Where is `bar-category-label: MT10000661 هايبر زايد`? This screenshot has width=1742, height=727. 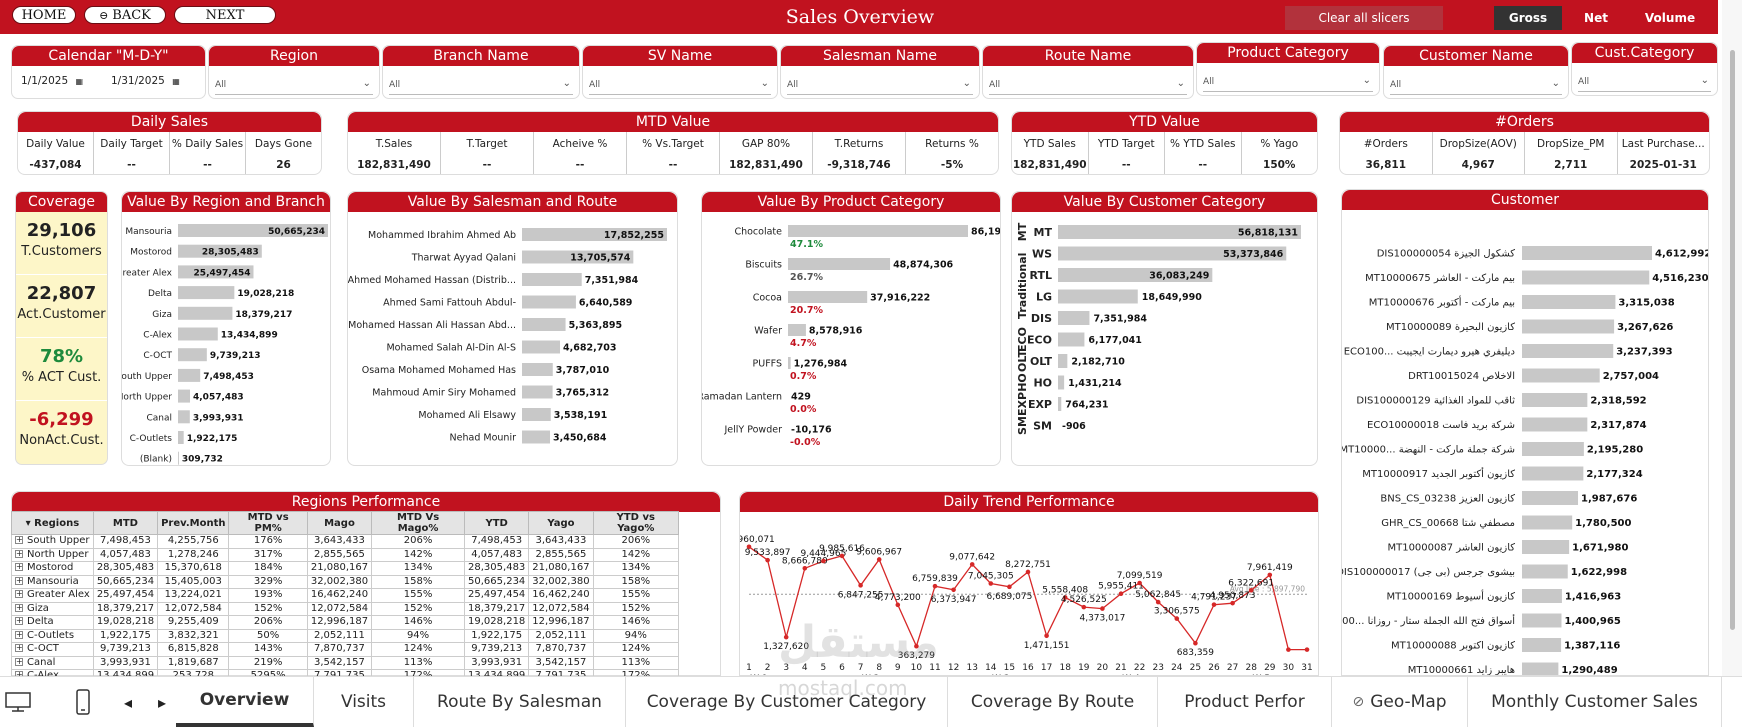 bar-category-label: MT10000661 هايبر زايد is located at coordinates (1461, 670).